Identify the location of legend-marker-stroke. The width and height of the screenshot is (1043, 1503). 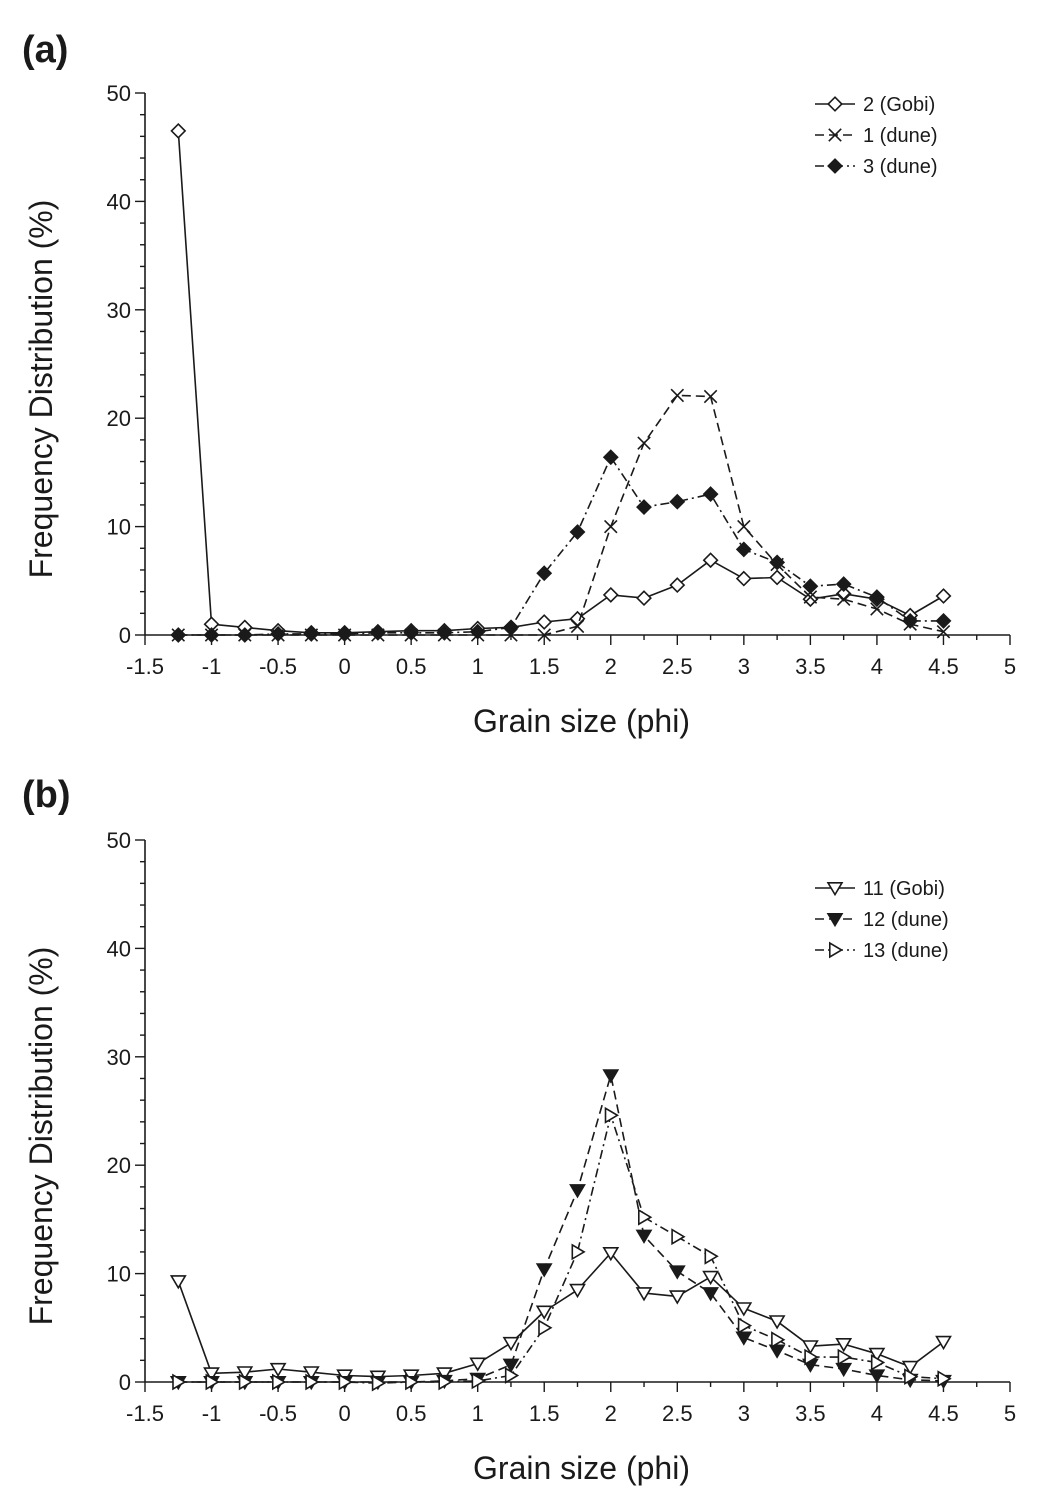
(835, 135).